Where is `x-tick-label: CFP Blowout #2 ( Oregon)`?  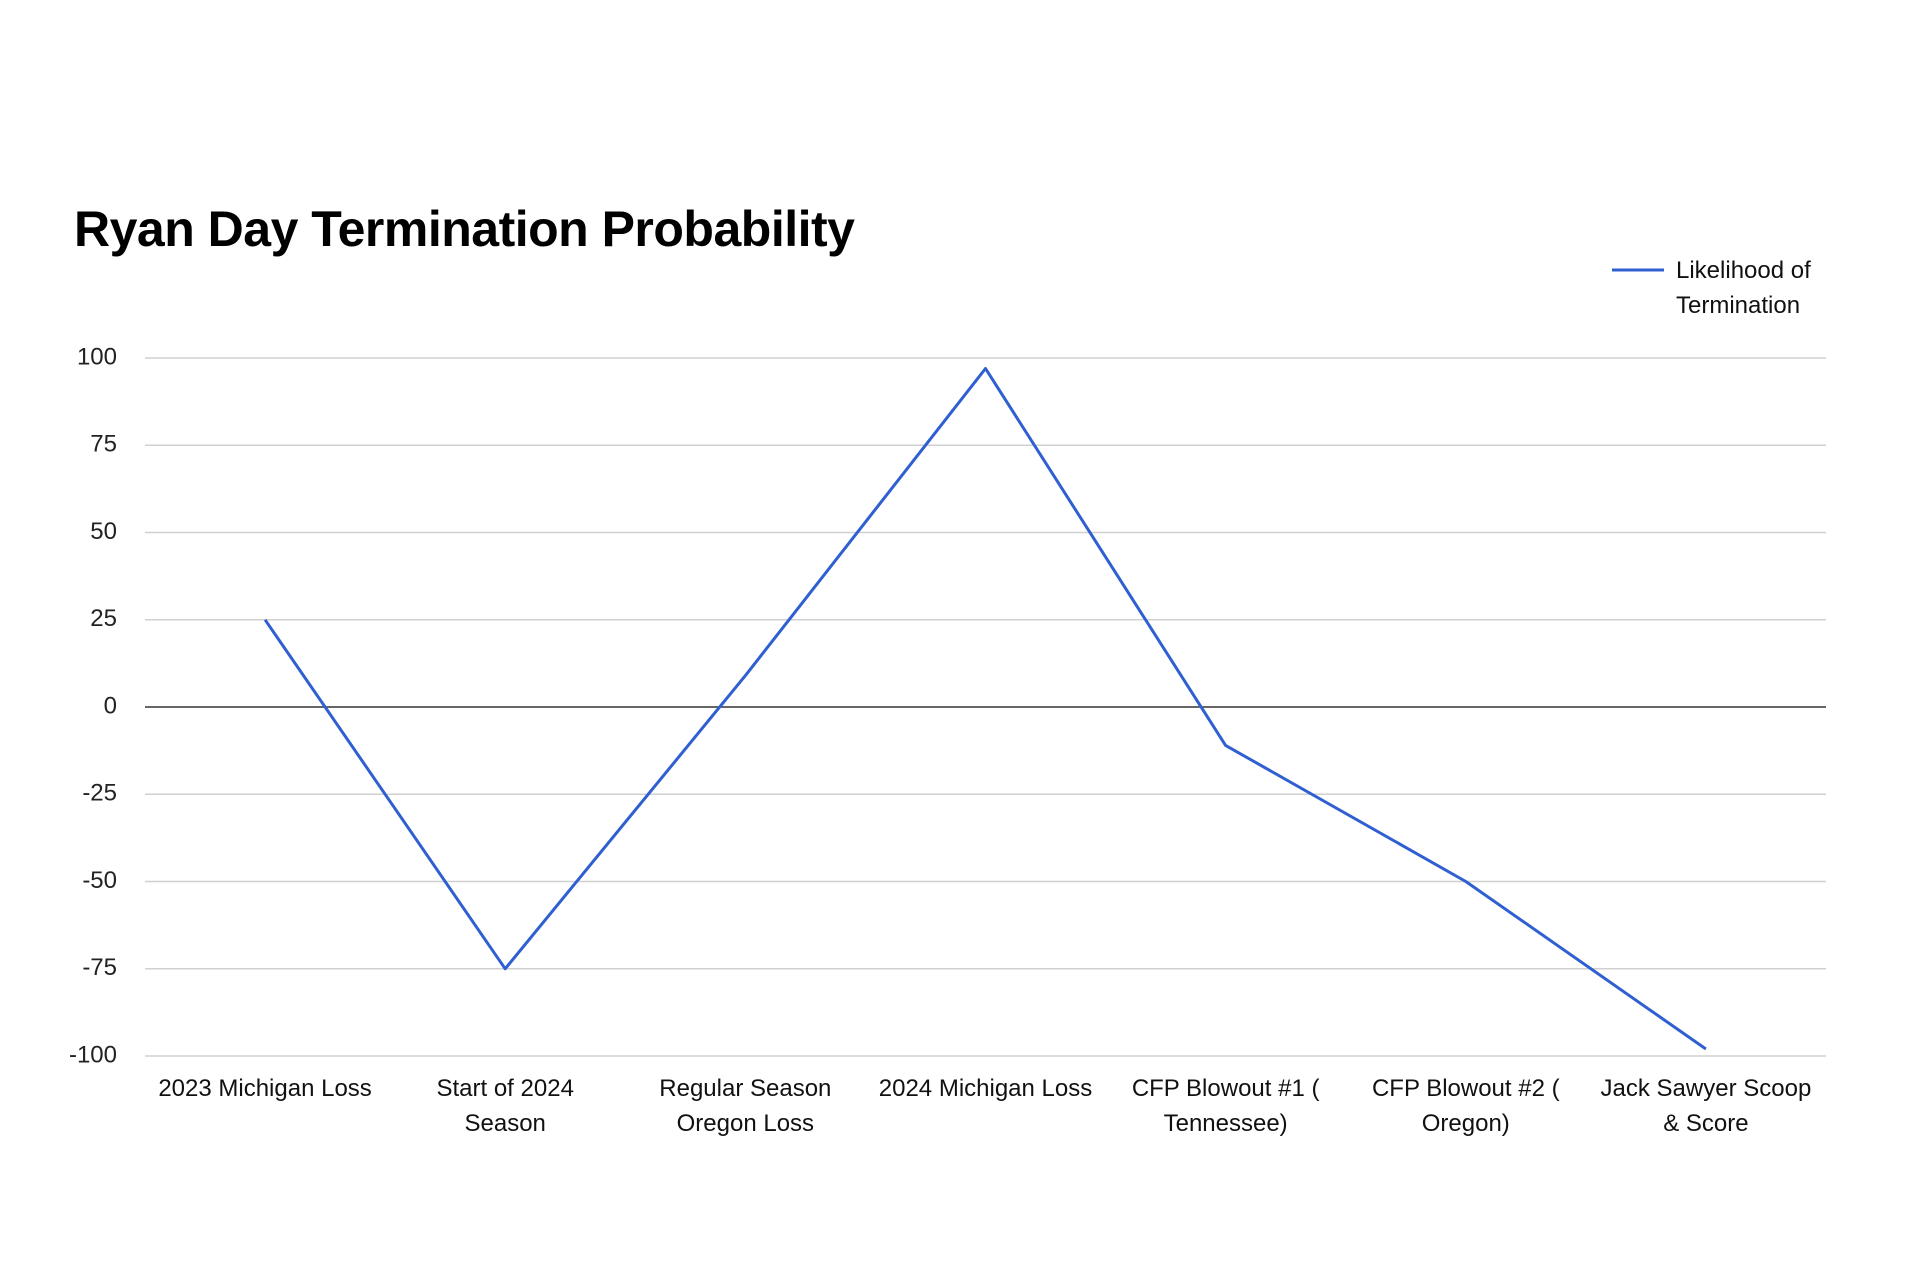
x-tick-label: CFP Blowout #2 ( Oregon) is located at coordinates (1465, 1106).